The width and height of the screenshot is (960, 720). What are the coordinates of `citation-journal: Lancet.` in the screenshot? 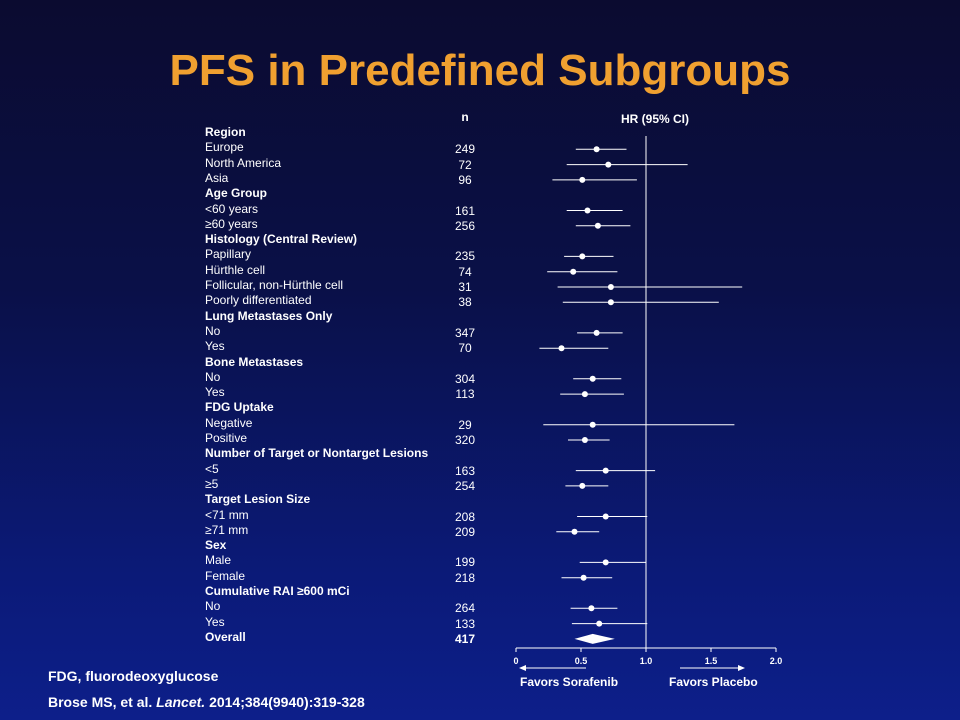 It's located at (181, 702).